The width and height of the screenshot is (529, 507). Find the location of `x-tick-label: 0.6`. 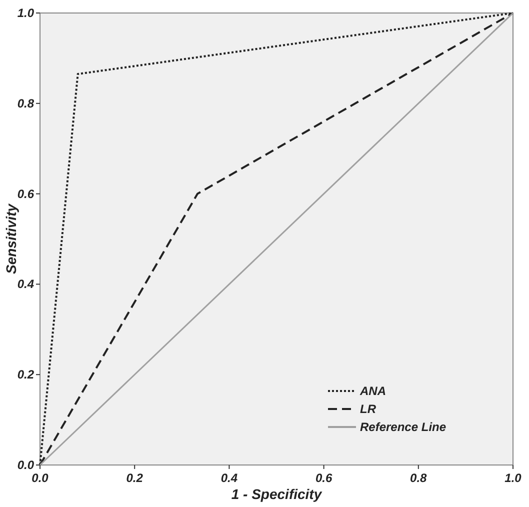

x-tick-label: 0.6 is located at coordinates (323, 478).